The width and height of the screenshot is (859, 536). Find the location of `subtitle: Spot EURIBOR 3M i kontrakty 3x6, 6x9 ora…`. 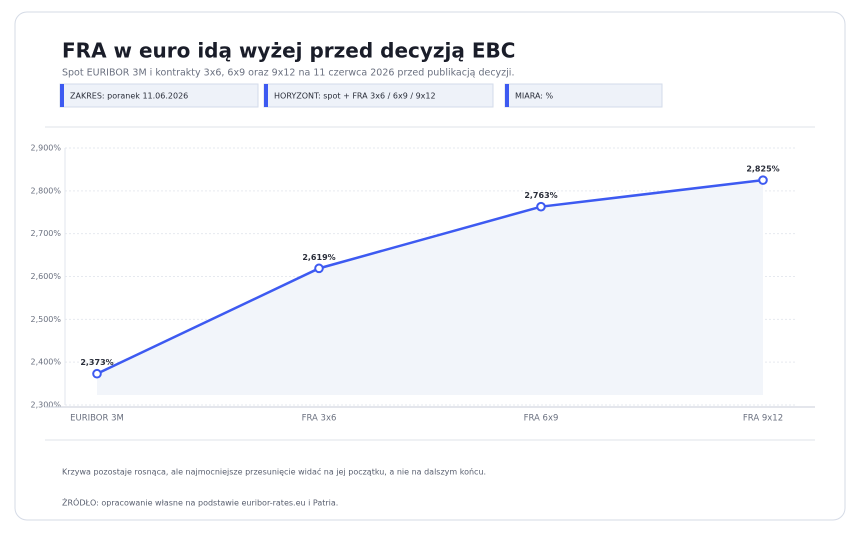

subtitle: Spot EURIBOR 3M i kontrakty 3x6, 6x9 ora… is located at coordinates (288, 73).